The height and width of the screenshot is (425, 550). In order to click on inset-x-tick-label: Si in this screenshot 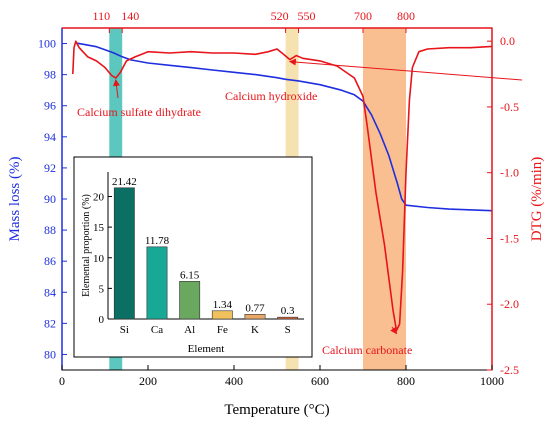, I will do `click(124, 330)`.